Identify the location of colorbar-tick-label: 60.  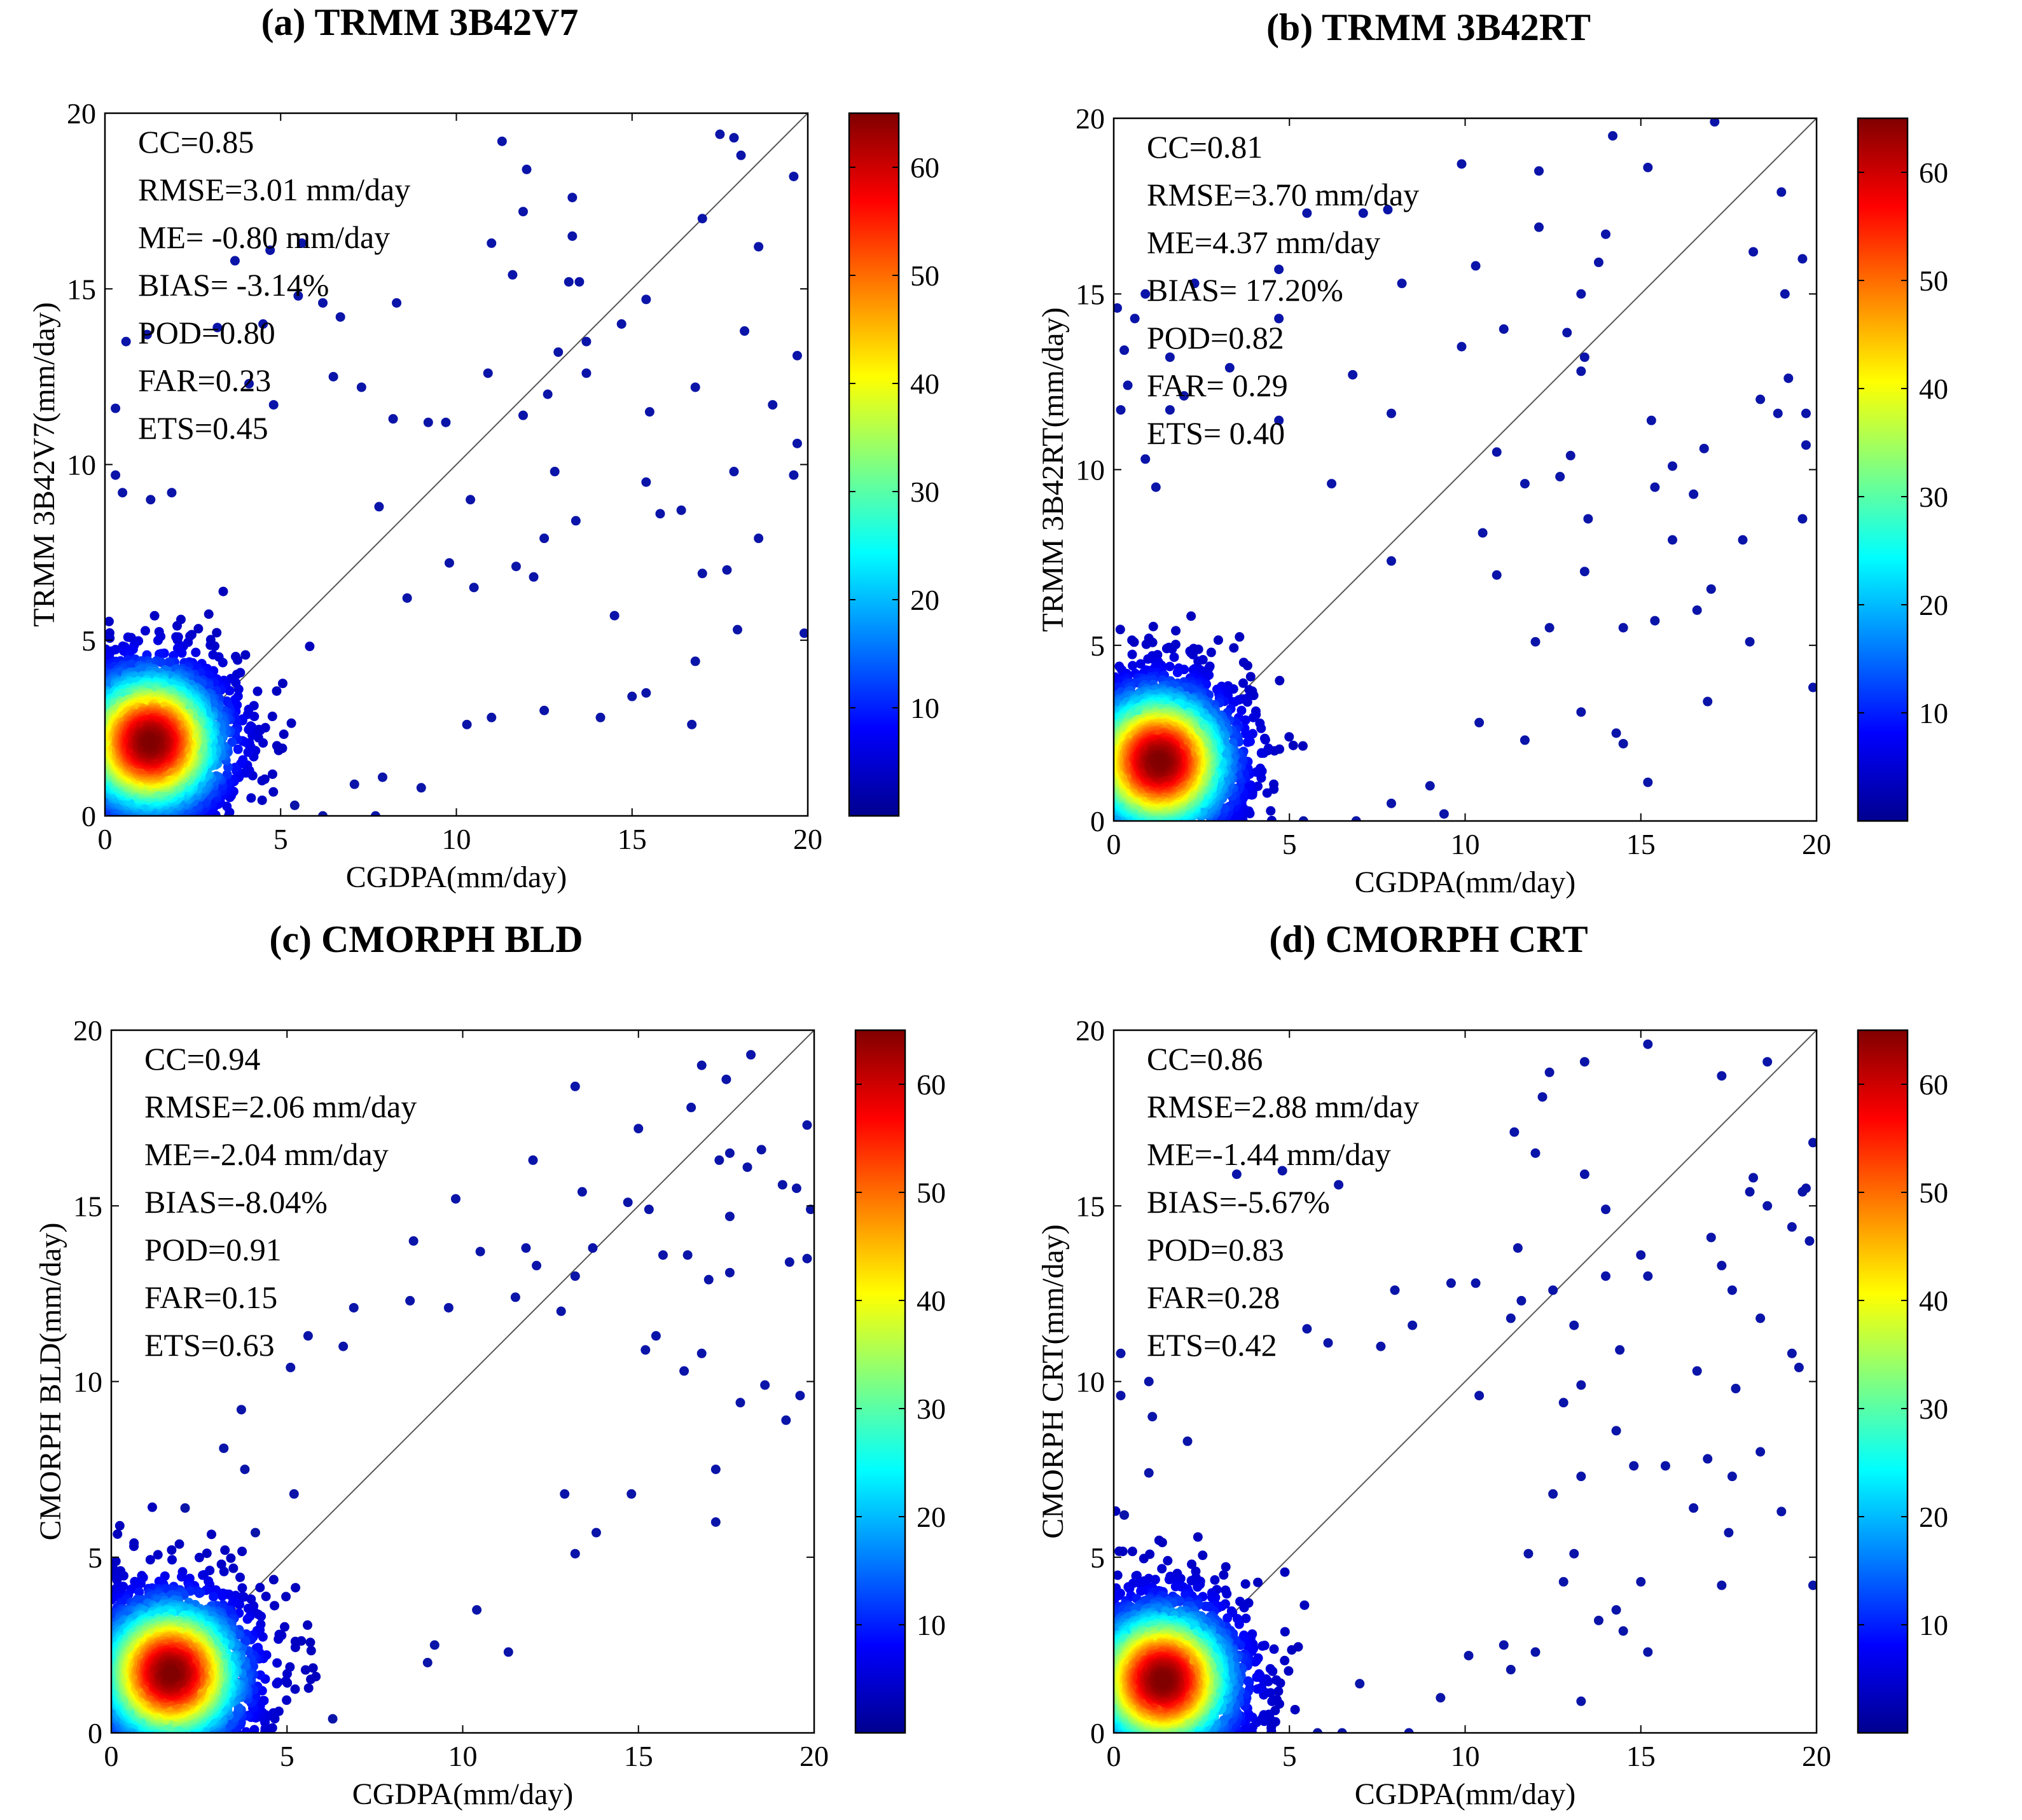
(924, 167).